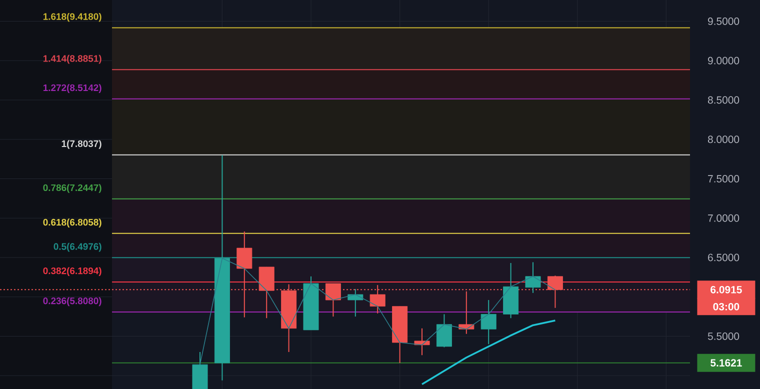 The image size is (760, 389). What do you see at coordinates (72, 17) in the screenshot?
I see `ref-line-label: 1.618(9.4180)` at bounding box center [72, 17].